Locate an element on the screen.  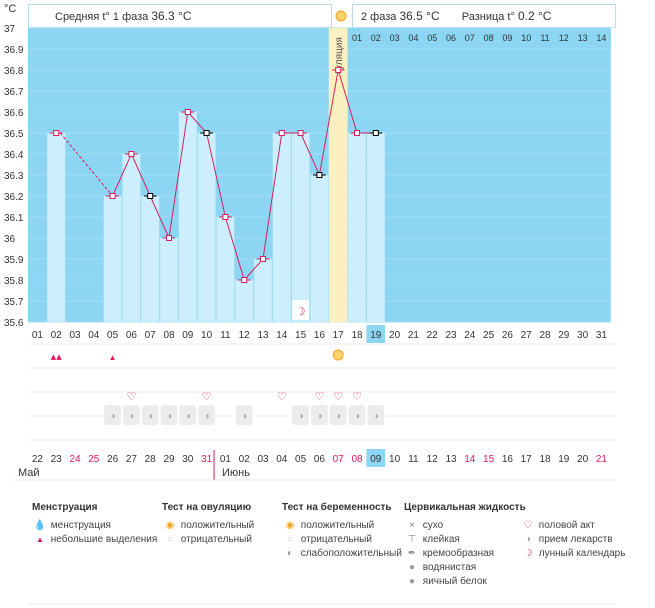
dry-icon: × is located at coordinates (412, 525).